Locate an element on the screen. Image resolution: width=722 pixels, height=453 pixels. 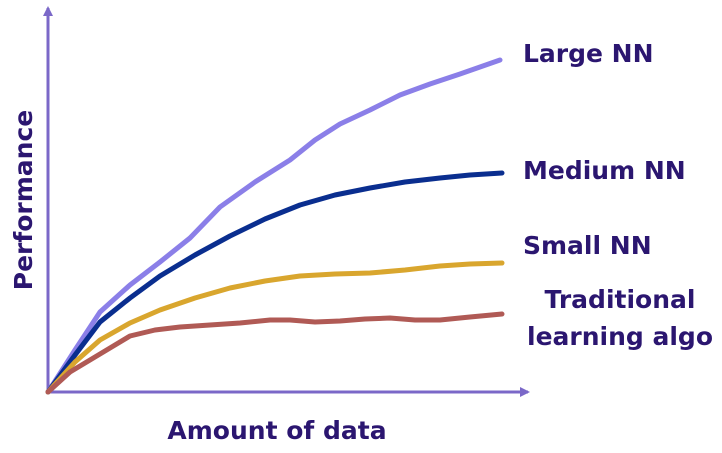
curve-label: learning algo is located at coordinates (620, 336).